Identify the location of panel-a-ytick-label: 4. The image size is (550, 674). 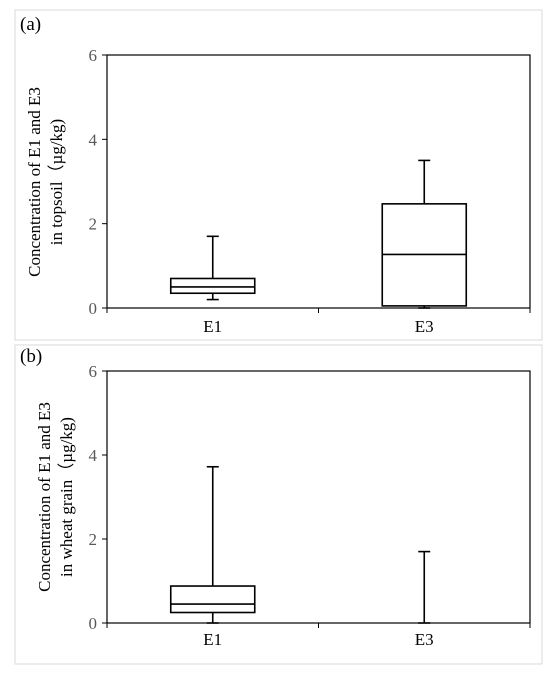
(93, 139).